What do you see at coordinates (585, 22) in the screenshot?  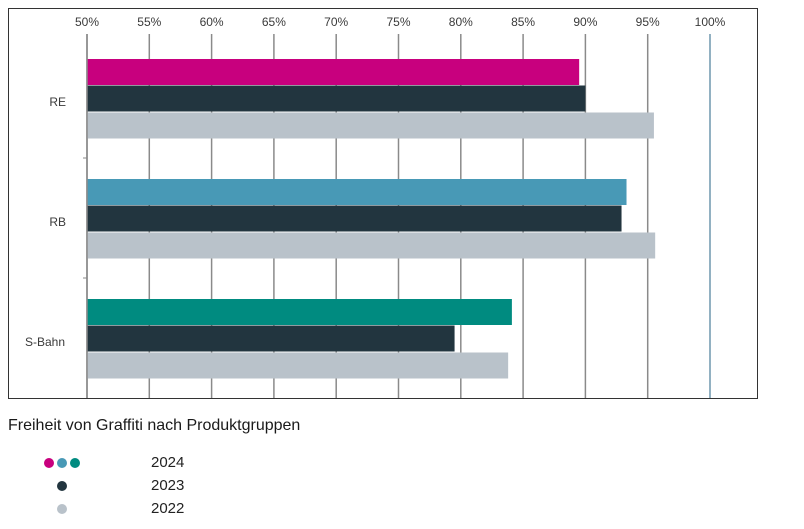 I see `x-tick-label: 90%` at bounding box center [585, 22].